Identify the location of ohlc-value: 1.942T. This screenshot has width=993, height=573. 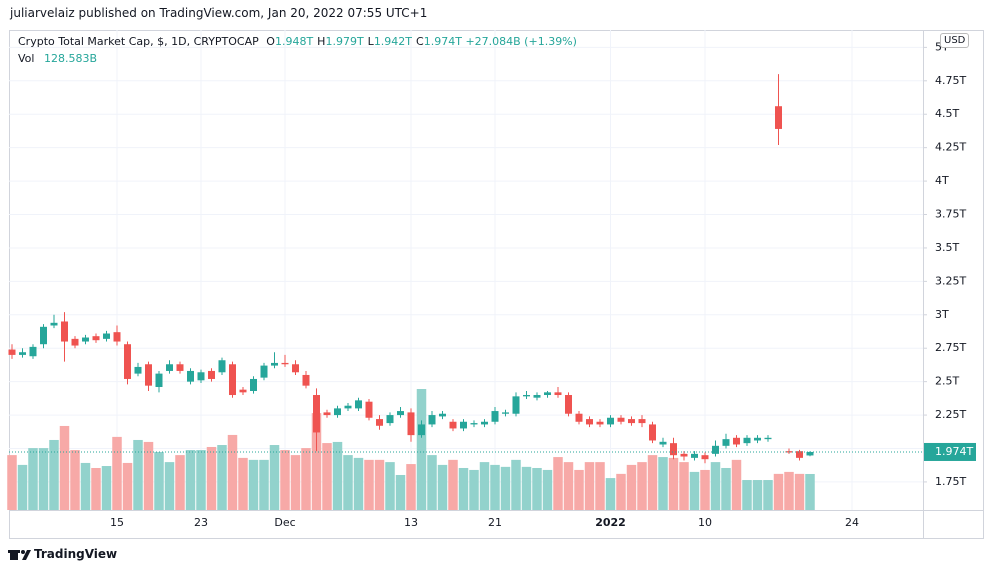
(393, 41).